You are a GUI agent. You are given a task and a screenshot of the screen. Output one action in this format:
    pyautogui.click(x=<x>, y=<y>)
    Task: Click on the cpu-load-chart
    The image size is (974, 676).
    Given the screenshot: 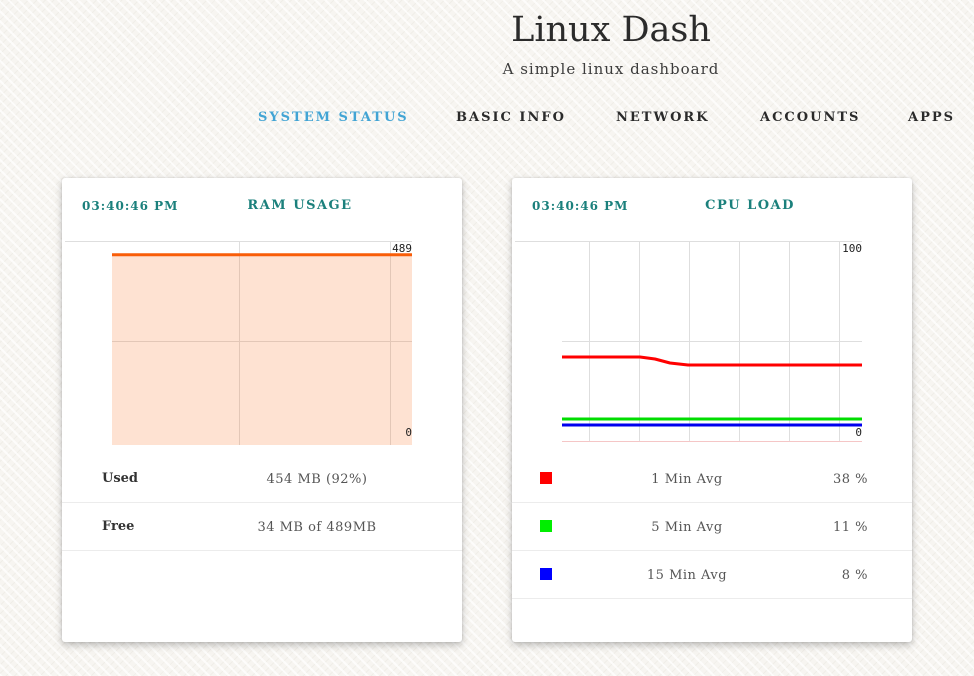 What is the action you would take?
    pyautogui.click(x=688, y=343)
    